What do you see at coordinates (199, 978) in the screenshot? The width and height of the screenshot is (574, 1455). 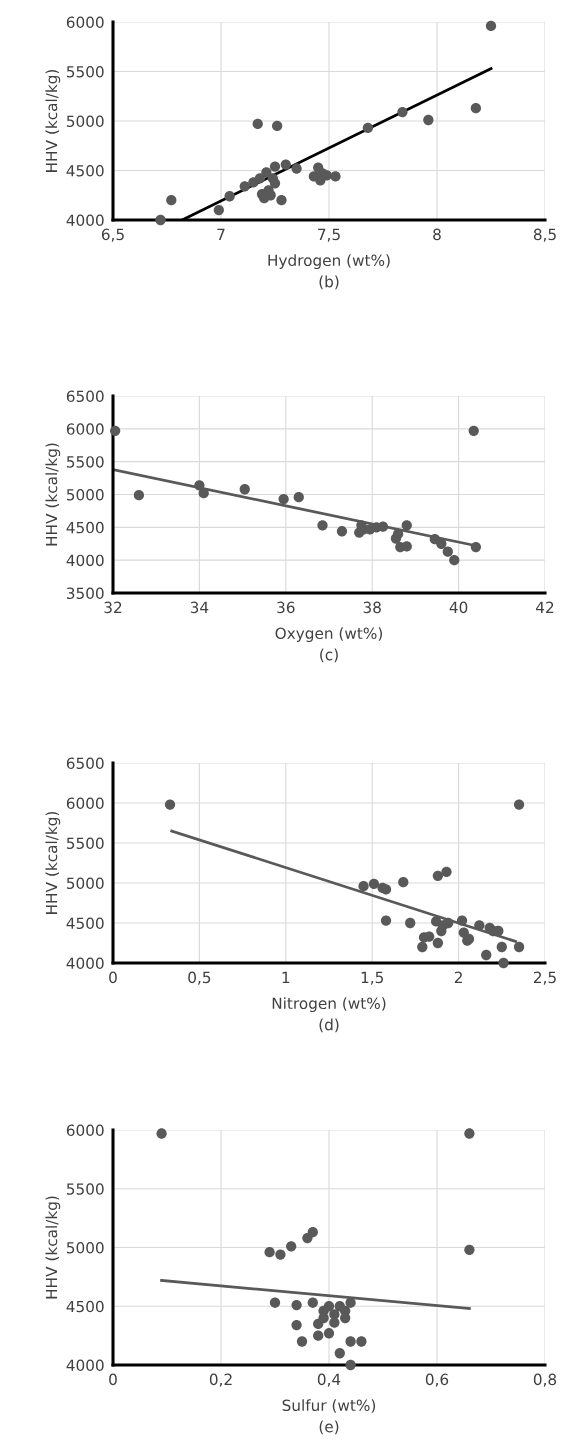 I see `x-tick-label: 0,5` at bounding box center [199, 978].